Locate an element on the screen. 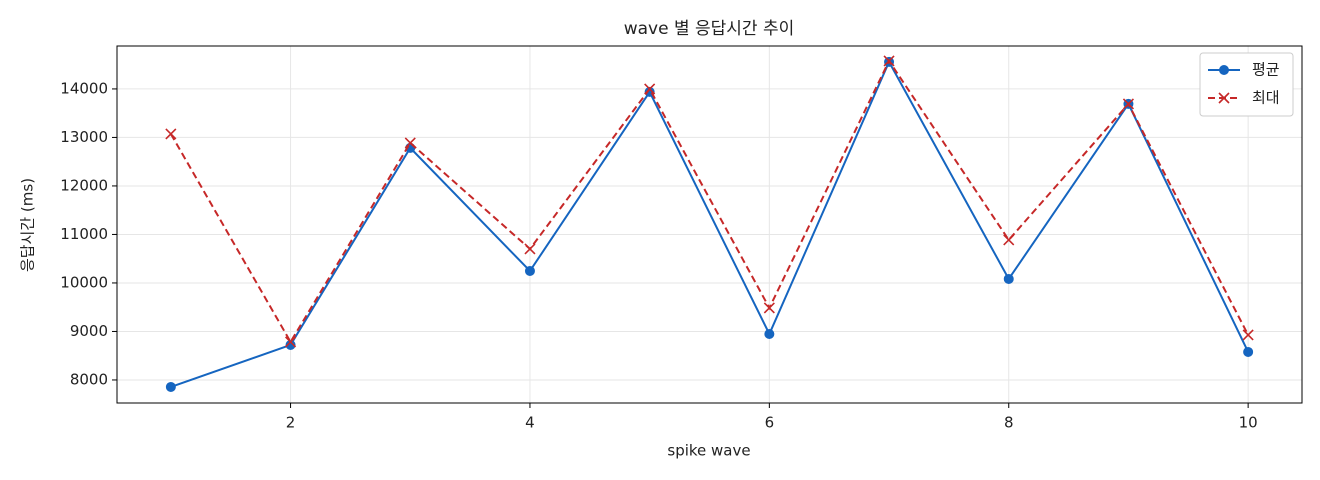 The image size is (1320, 480). x-axis-label: spike wave is located at coordinates (708, 451).